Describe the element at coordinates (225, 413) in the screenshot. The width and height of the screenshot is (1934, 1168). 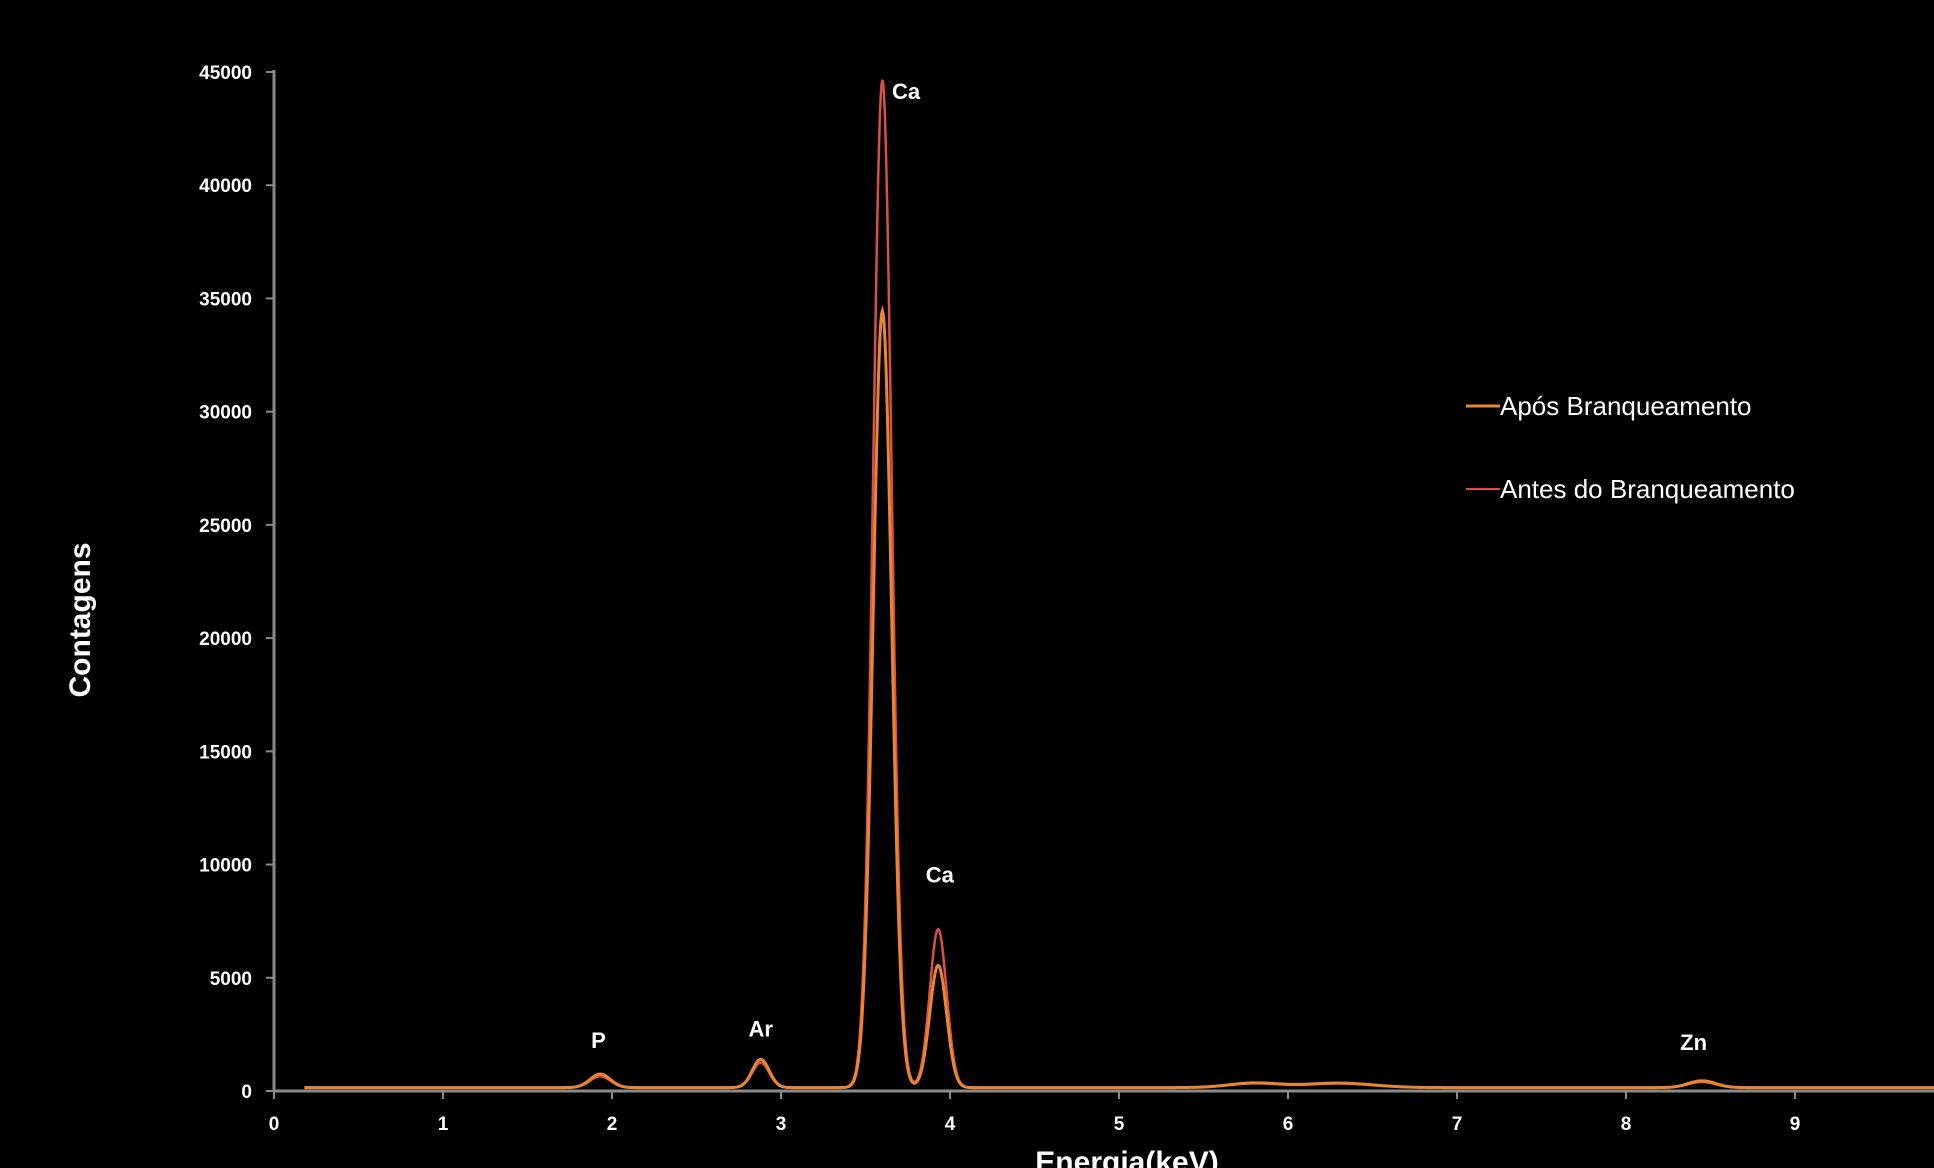
I see `y-tick-label: 30000` at that location.